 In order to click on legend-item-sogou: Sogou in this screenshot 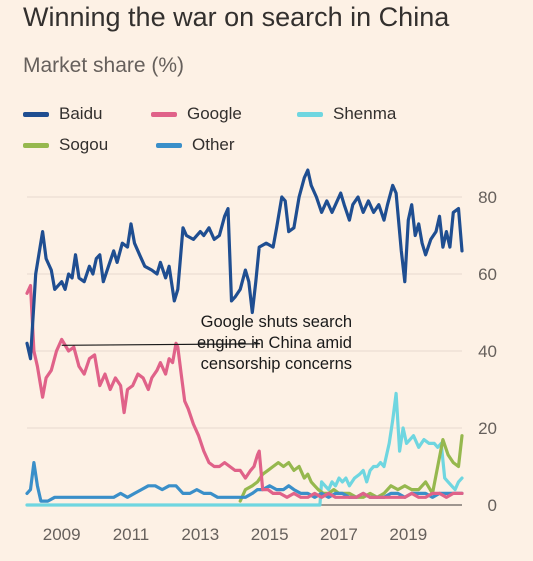, I will do `click(65, 145)`.